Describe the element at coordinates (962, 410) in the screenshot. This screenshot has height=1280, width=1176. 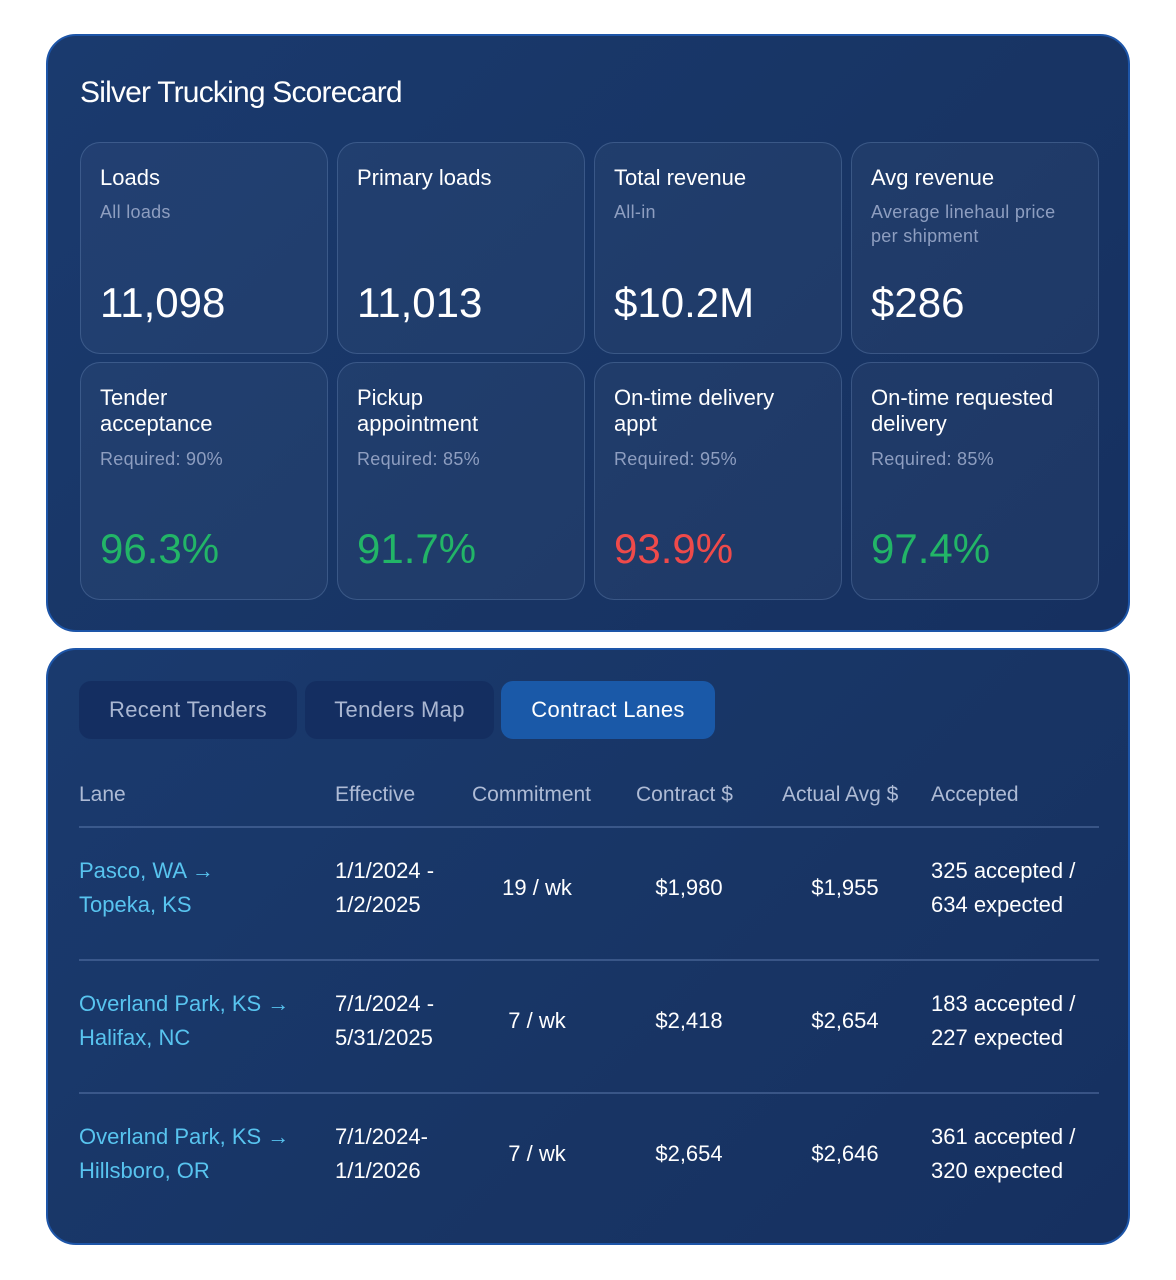
I see `kpi-label: On-time requested delivery` at that location.